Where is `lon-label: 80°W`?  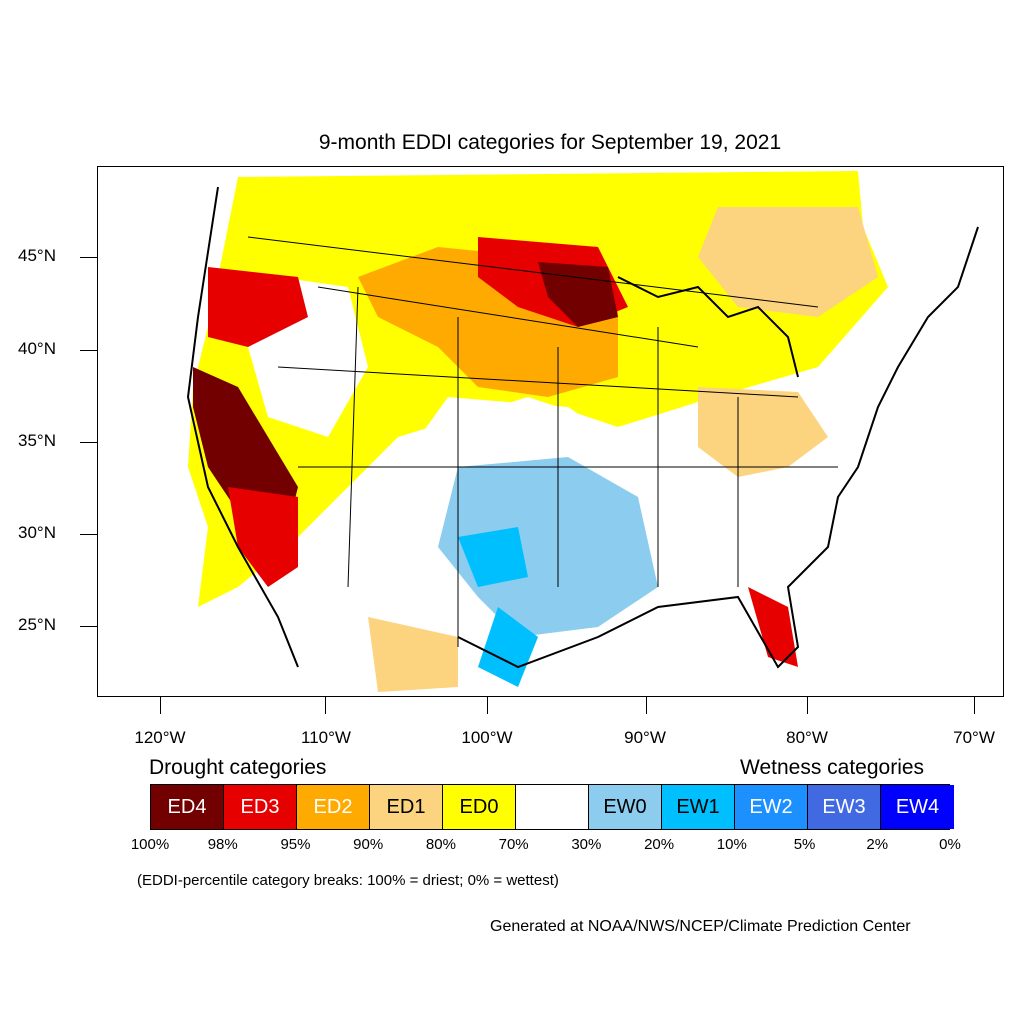 lon-label: 80°W is located at coordinates (807, 737).